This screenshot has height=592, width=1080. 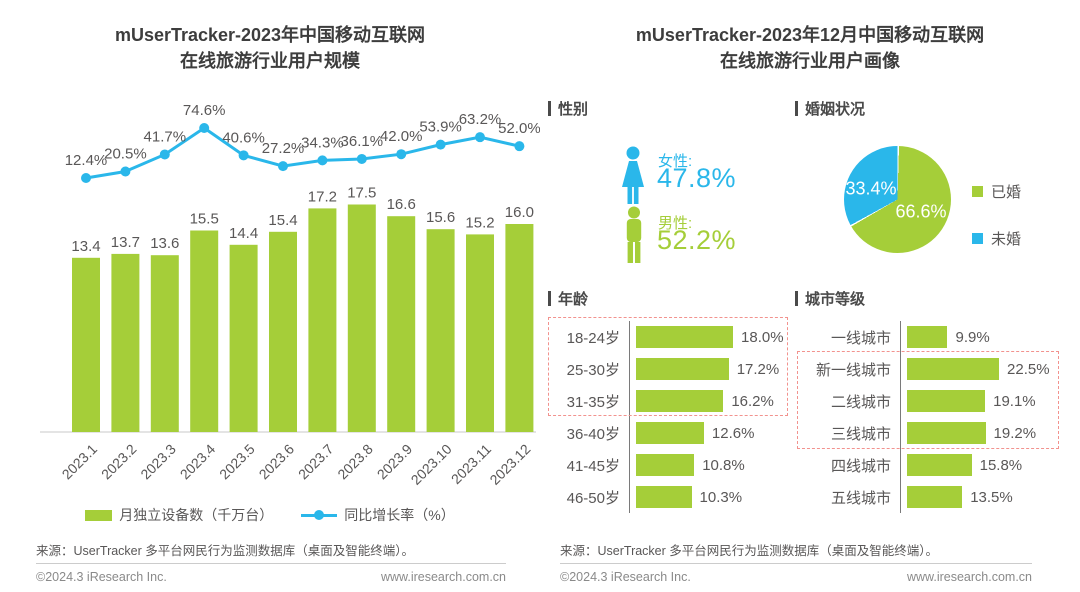 I want to click on left-chart-title: mUserTracker-2023年中国移动互联网 在线旅游行业用户规模, so click(x=270, y=48).